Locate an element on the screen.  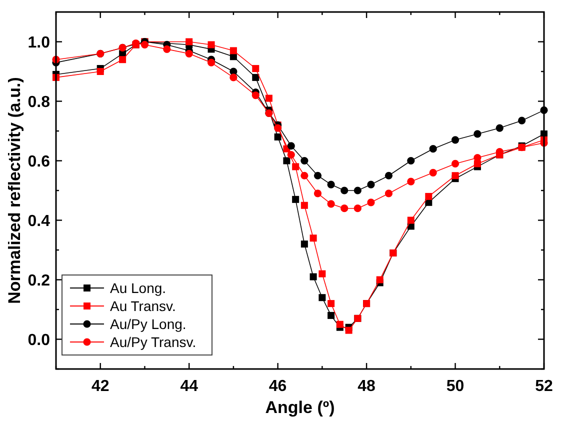
y-tick-label: 1.0 is located at coordinates (39, 43).